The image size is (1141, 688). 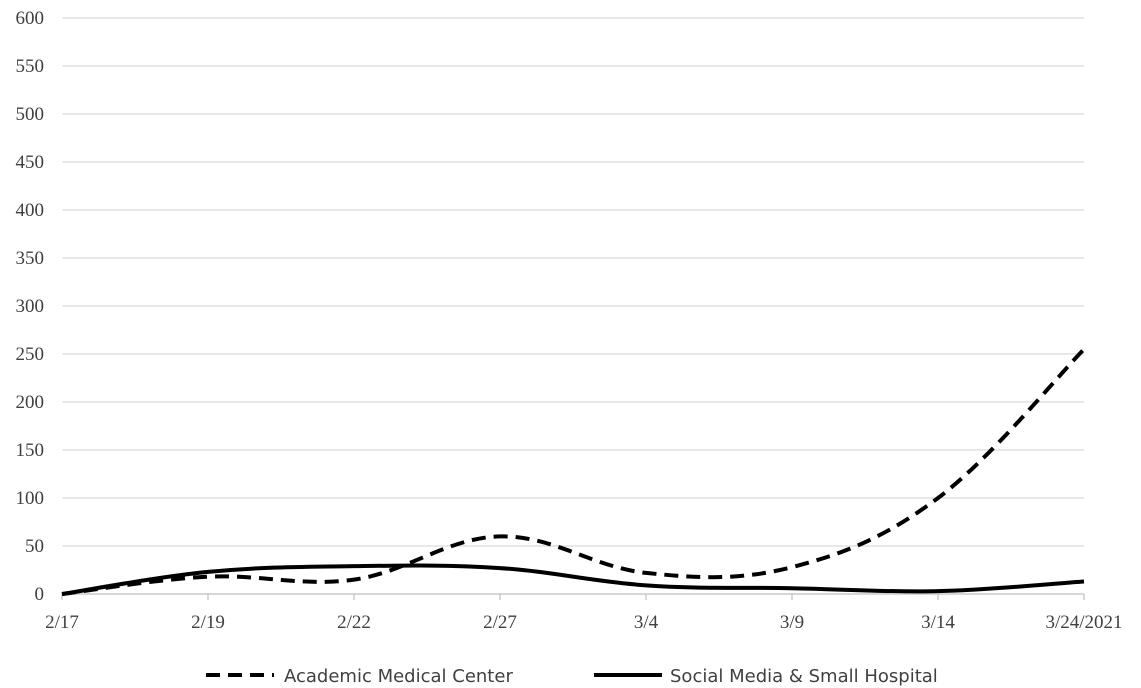 I want to click on y-tick-label: 100, so click(x=30, y=498).